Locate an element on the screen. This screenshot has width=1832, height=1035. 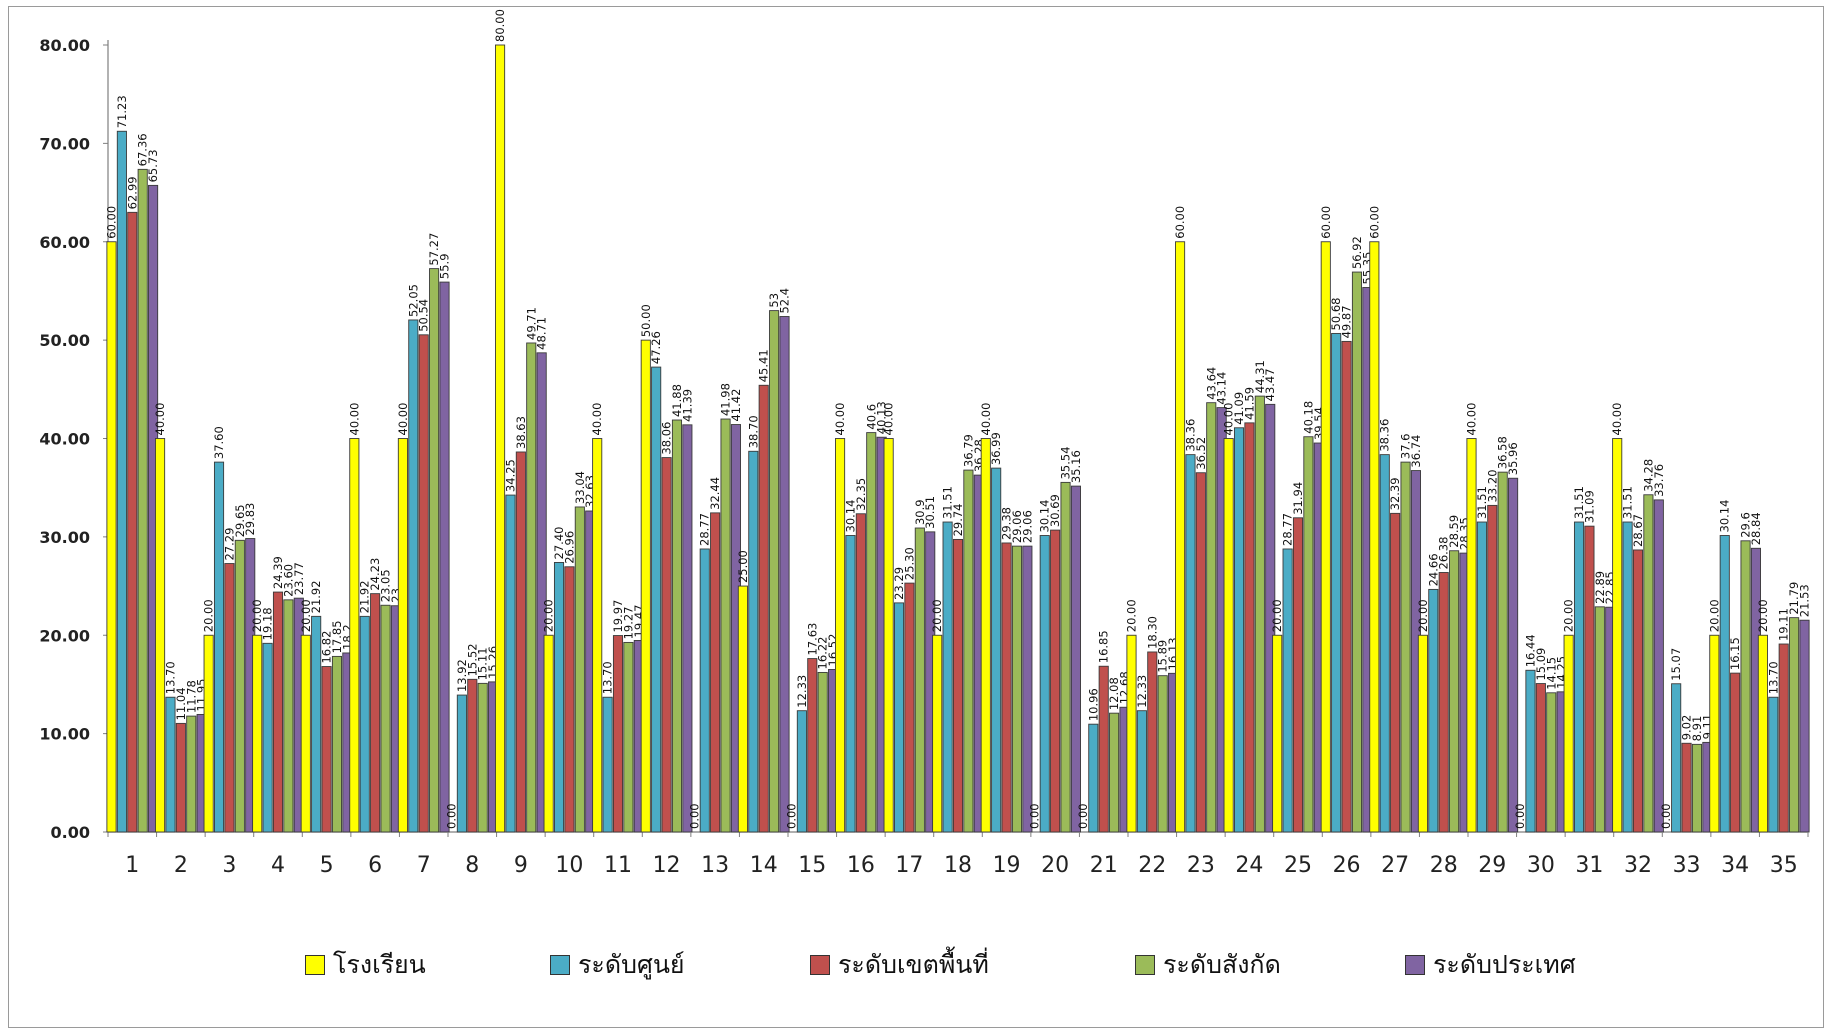
data-label: 35.54 is located at coordinates (1066, 462).